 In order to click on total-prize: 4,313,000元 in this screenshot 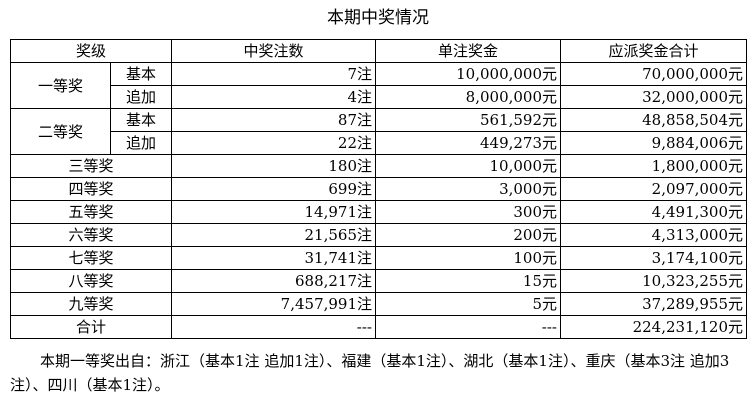, I will do `click(654, 235)`.